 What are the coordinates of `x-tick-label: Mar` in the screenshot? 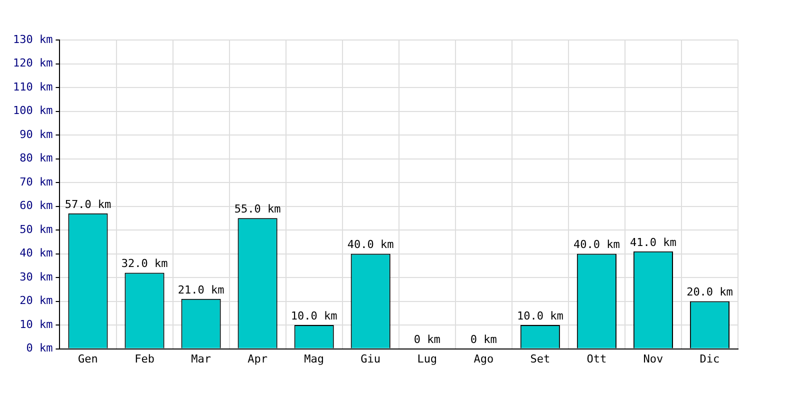 It's located at (201, 359).